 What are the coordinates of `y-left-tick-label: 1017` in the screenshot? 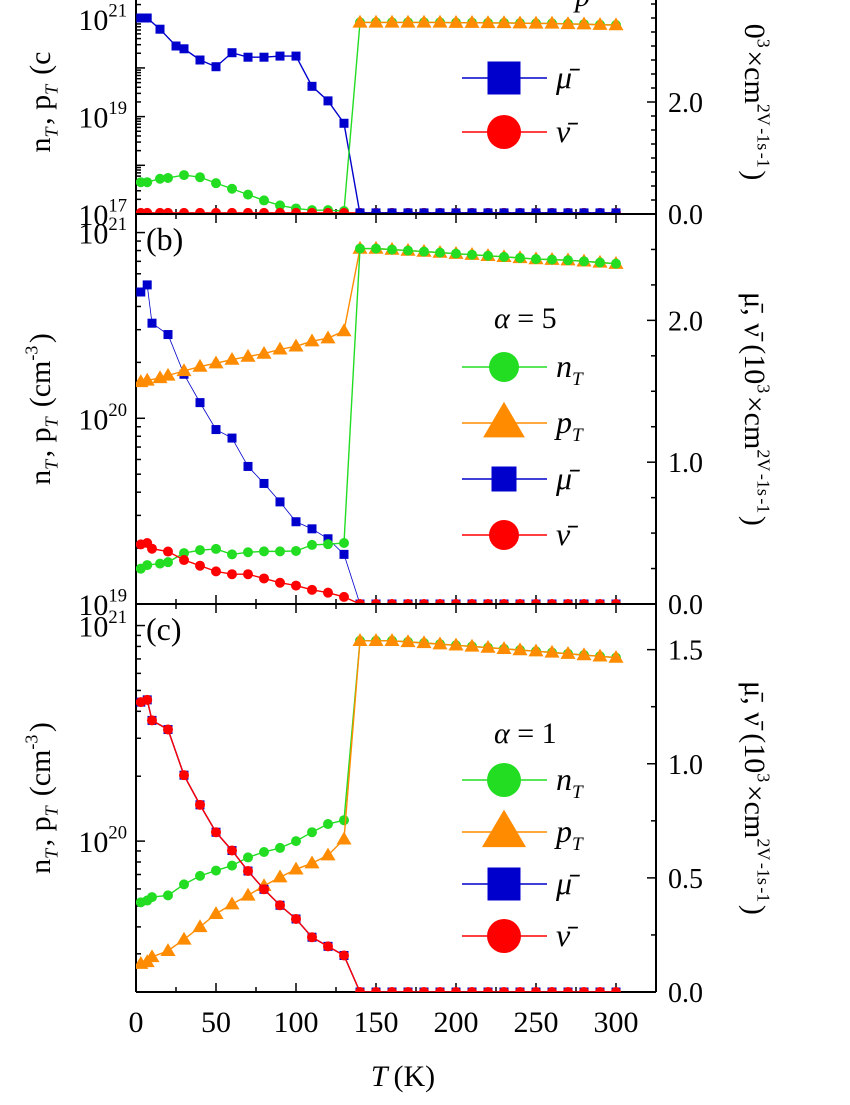 It's located at (102, 214).